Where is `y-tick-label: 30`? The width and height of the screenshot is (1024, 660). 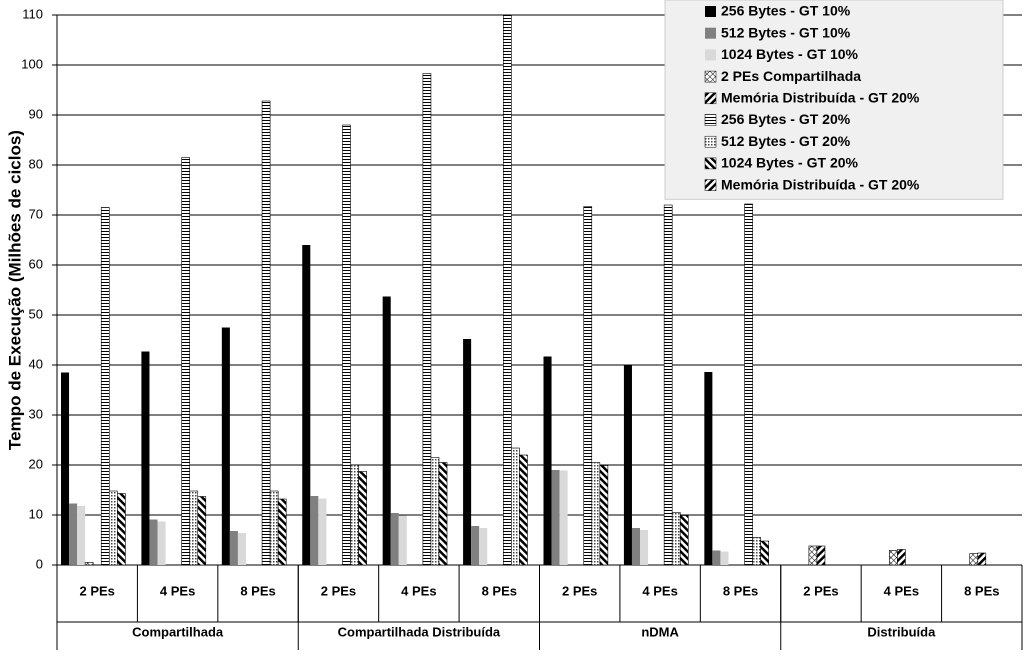 y-tick-label: 30 is located at coordinates (36, 413).